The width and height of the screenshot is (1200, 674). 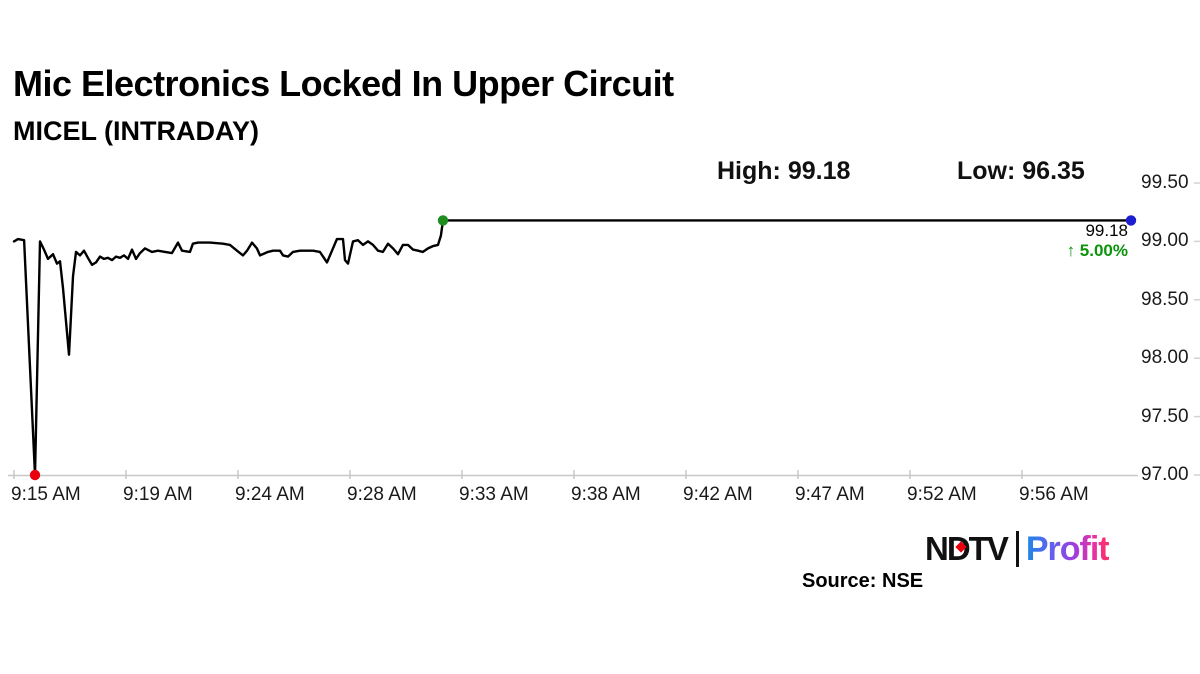 I want to click on low-value-label: Low: 96.35, so click(x=1021, y=171).